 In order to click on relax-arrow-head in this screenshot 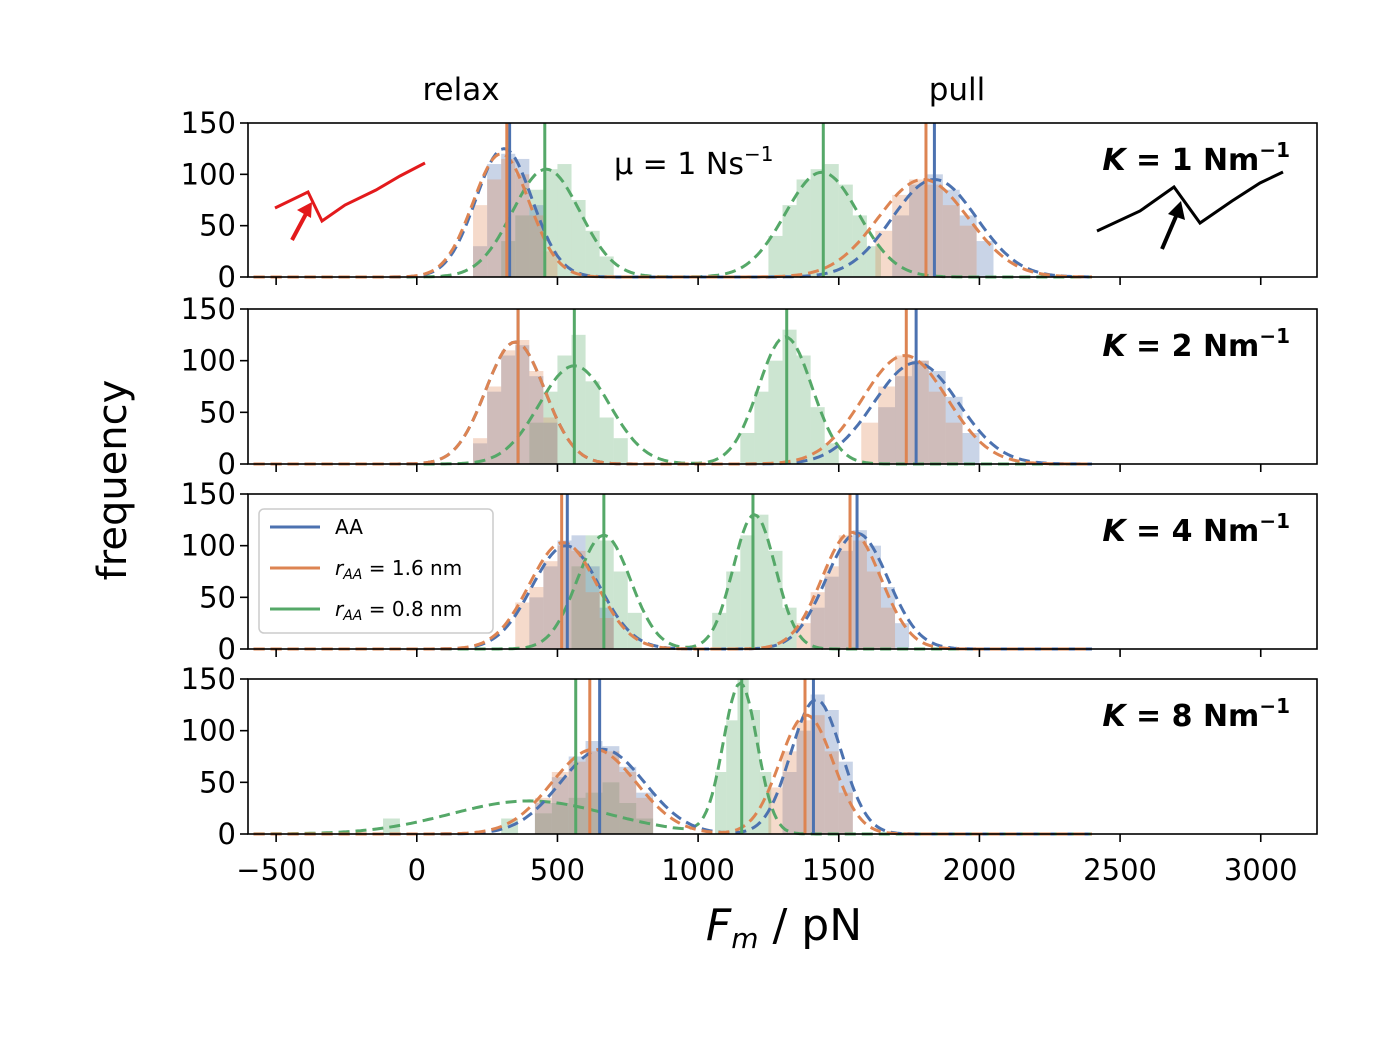, I will do `click(304, 210)`.